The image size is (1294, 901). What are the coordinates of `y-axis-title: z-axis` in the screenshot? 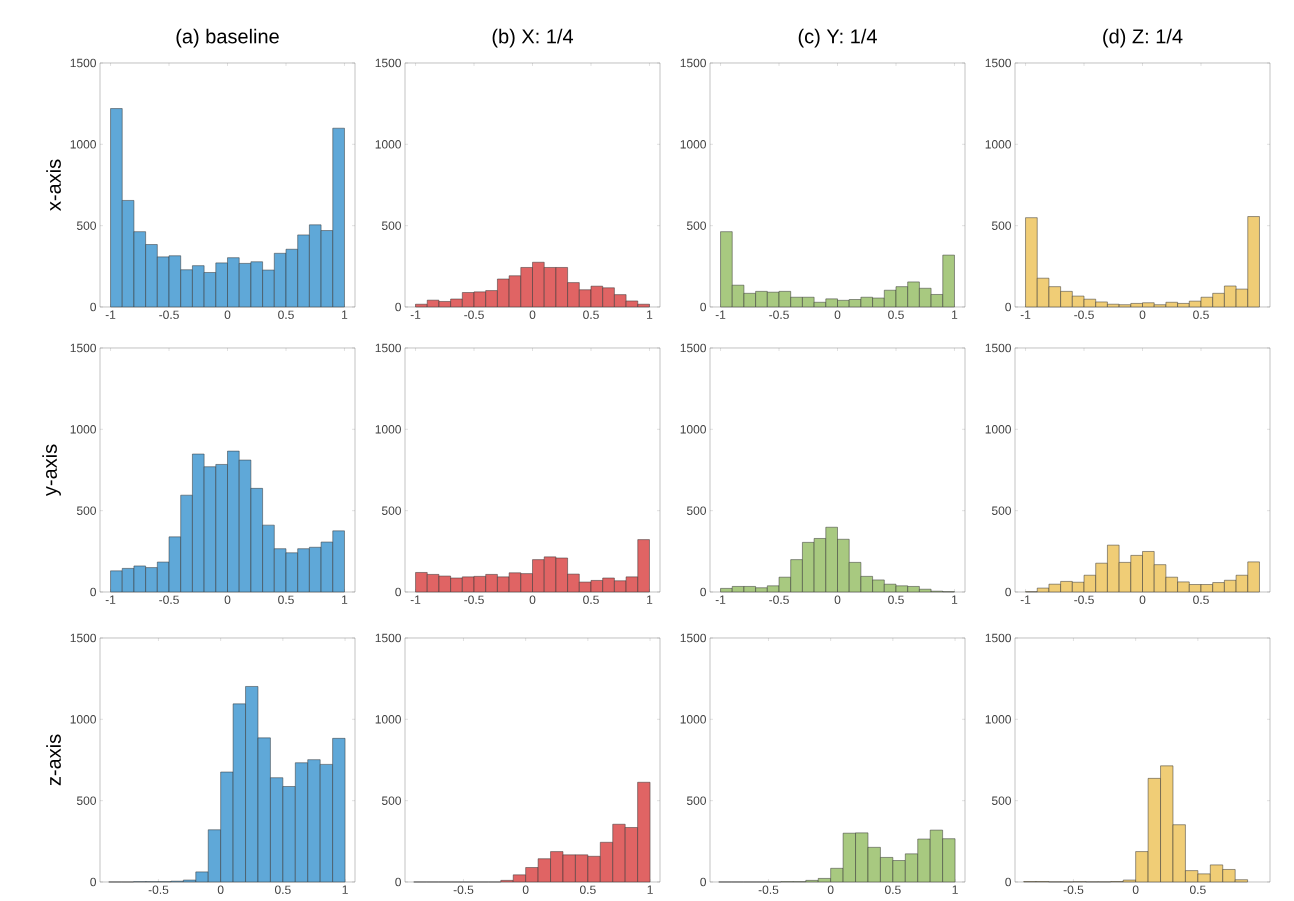 It's located at (53, 760).